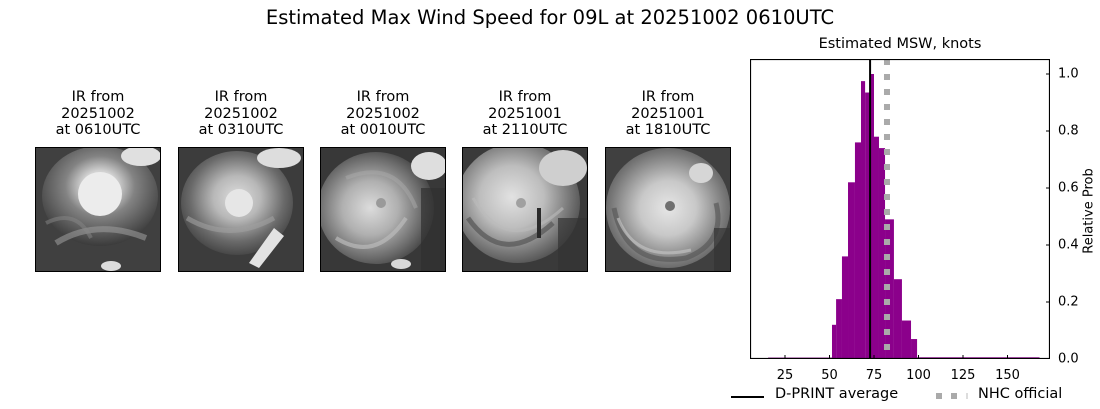 This screenshot has width=1100, height=409. I want to click on chart-title: Estimated MSW, knots, so click(900, 44).